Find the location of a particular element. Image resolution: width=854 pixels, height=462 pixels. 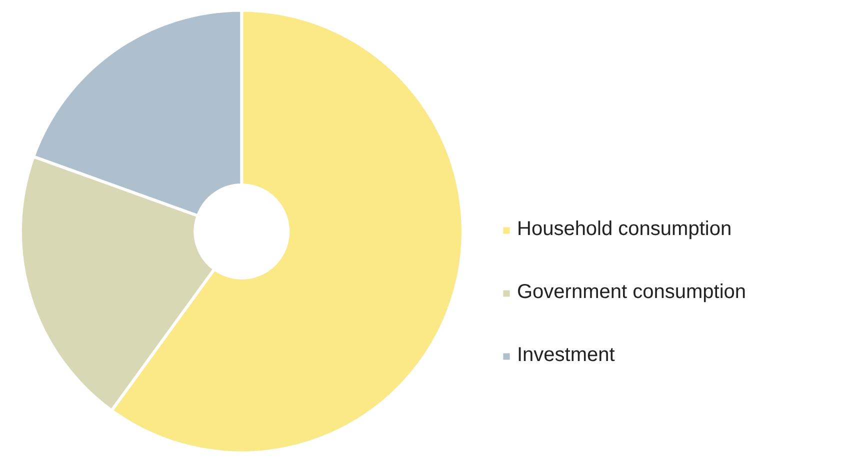

legend-label: Government consumption is located at coordinates (631, 292).